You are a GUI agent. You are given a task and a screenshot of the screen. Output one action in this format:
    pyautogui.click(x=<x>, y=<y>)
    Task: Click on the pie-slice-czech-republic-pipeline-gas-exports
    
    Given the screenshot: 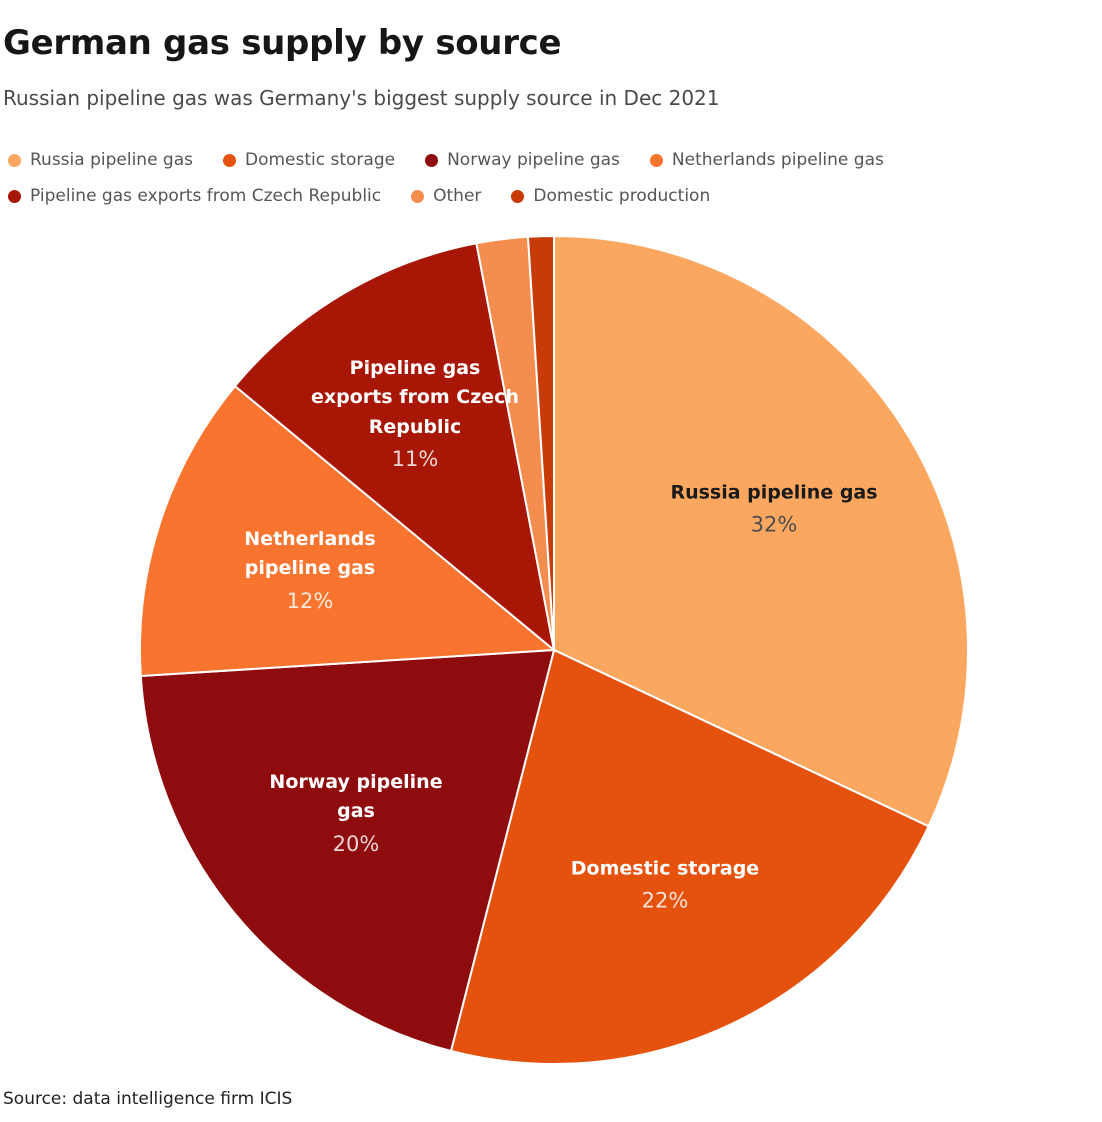 What is the action you would take?
    pyautogui.click(x=394, y=447)
    